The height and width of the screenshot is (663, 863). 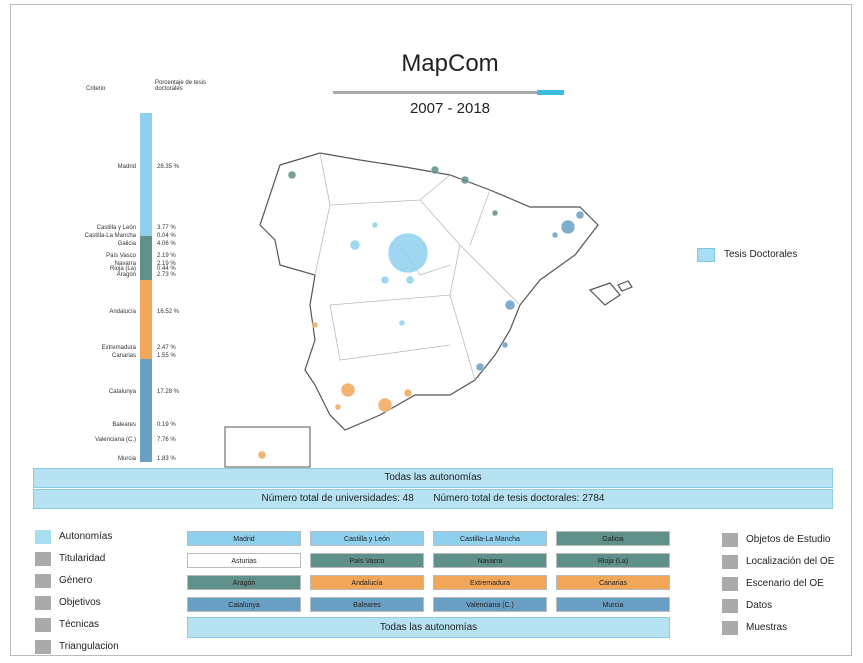 What do you see at coordinates (166, 268) in the screenshot?
I see `criteria-percent: 0.44 %` at bounding box center [166, 268].